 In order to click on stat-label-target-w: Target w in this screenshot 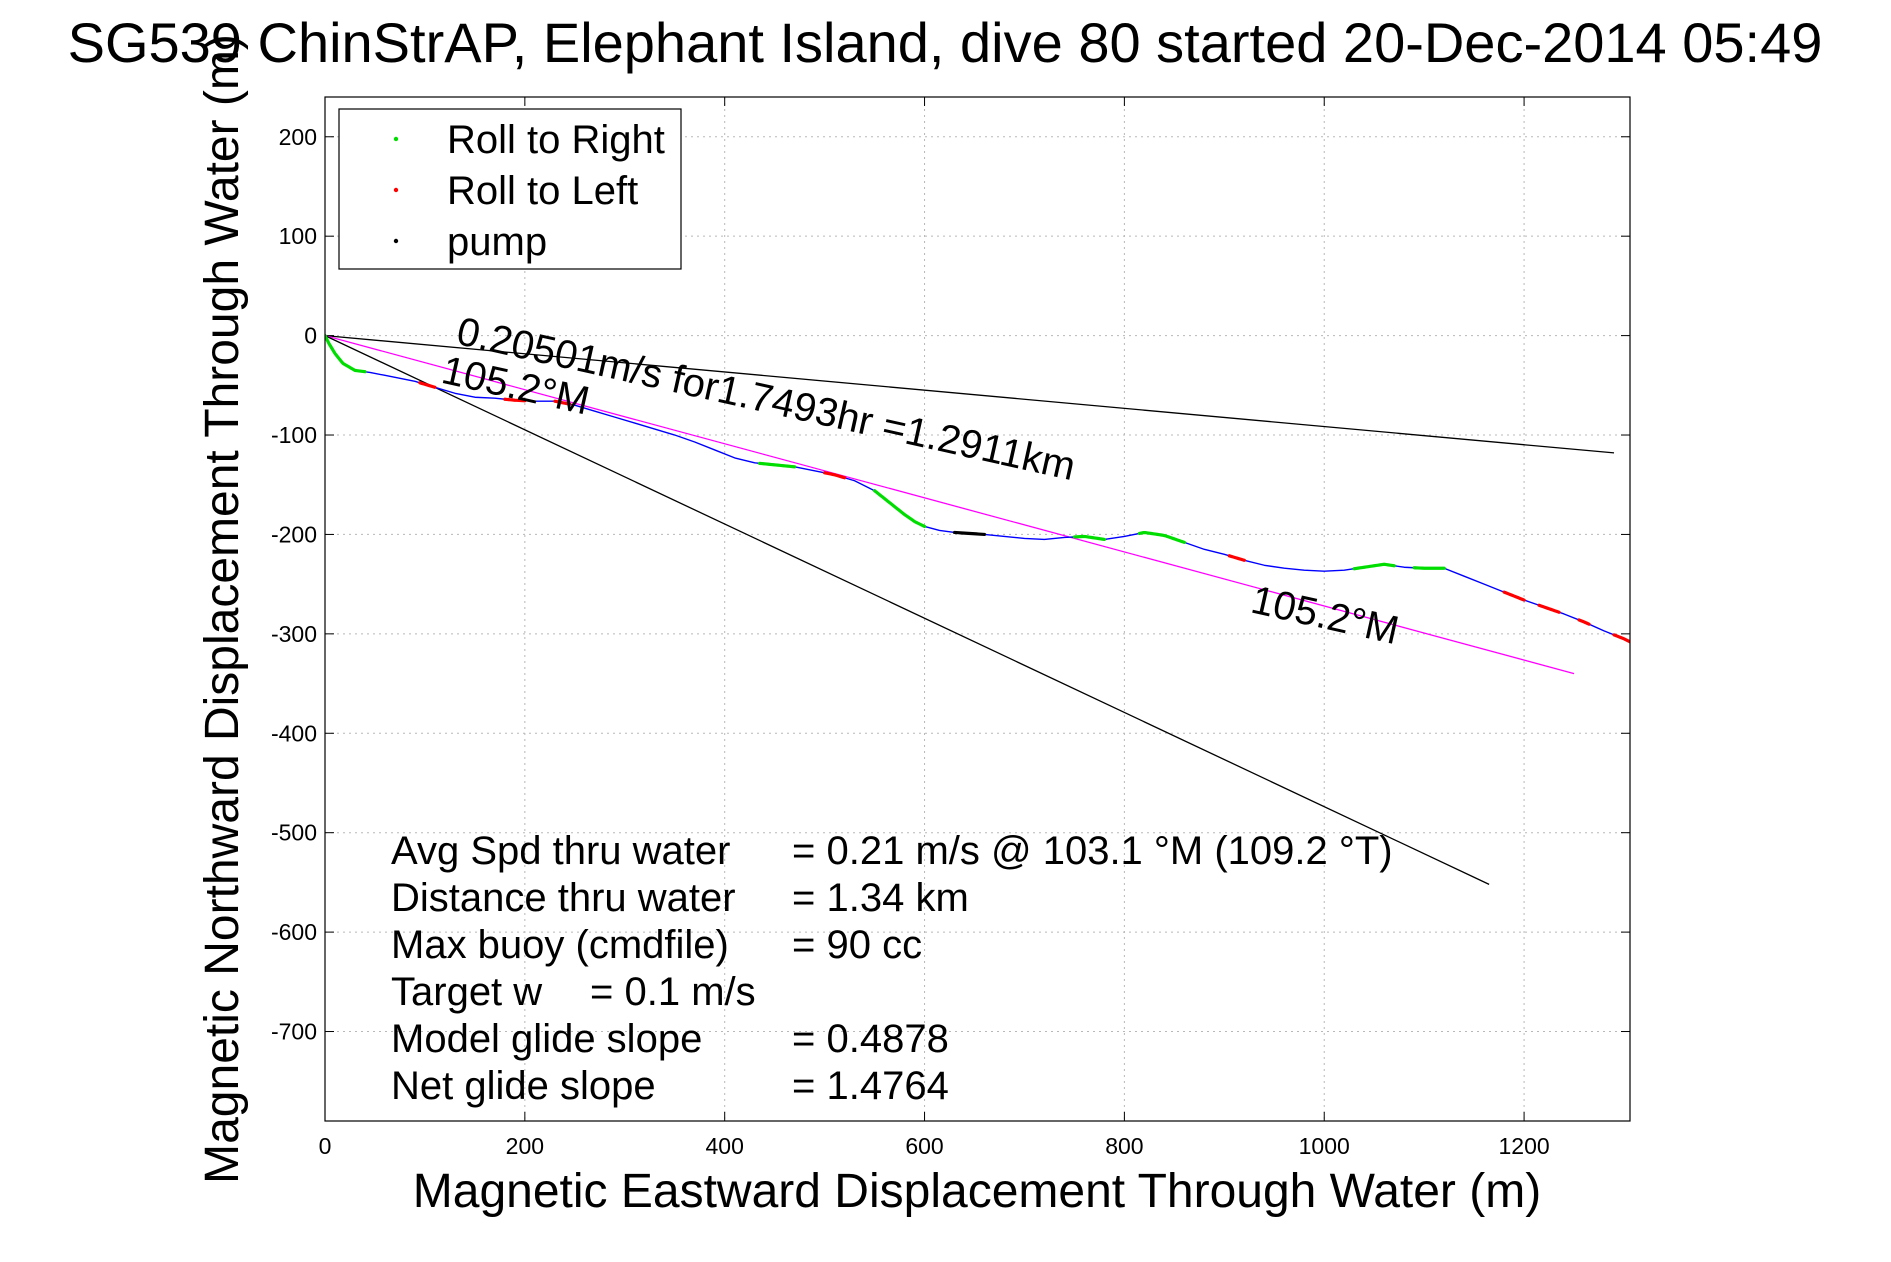, I will do `click(466, 992)`.